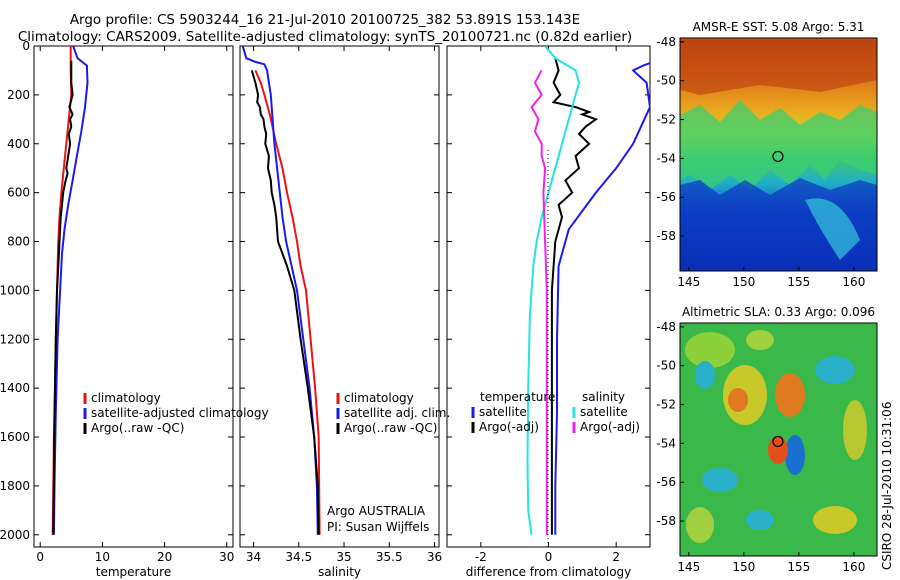  I want to click on series-satellite-adjusted-climatology, so click(70, 290).